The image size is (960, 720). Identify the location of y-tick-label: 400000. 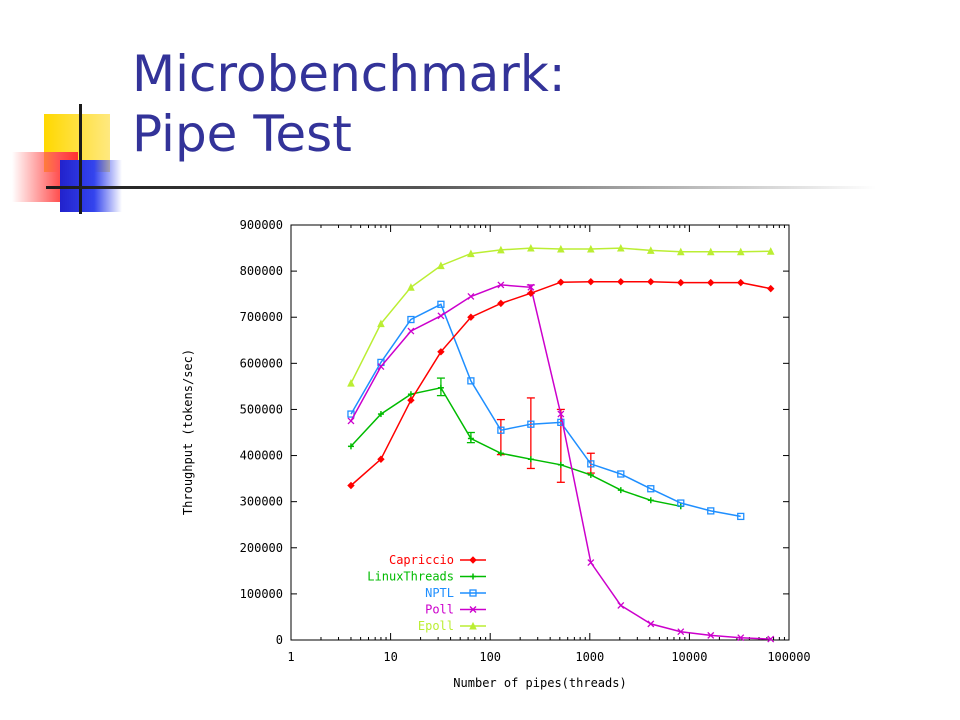
(261, 456).